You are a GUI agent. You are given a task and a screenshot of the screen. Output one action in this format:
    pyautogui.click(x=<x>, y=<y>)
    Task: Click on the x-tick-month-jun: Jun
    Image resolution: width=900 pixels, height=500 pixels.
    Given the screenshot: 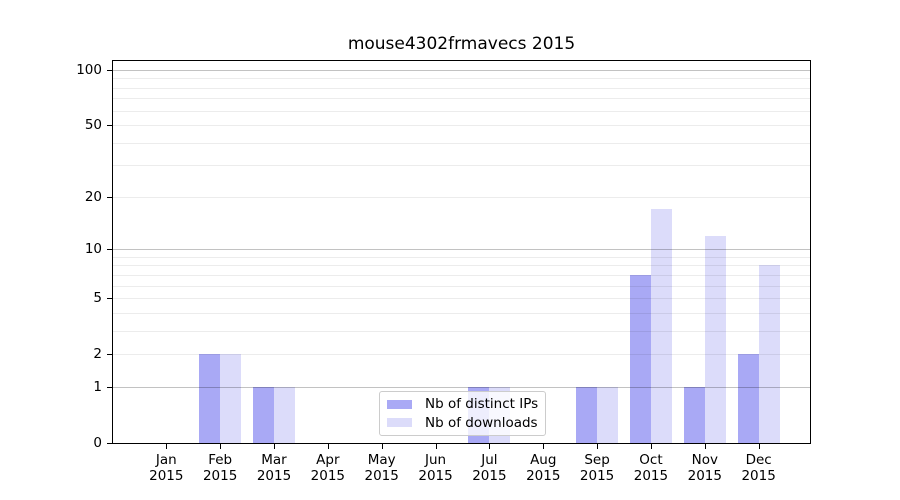 What is the action you would take?
    pyautogui.click(x=436, y=460)
    